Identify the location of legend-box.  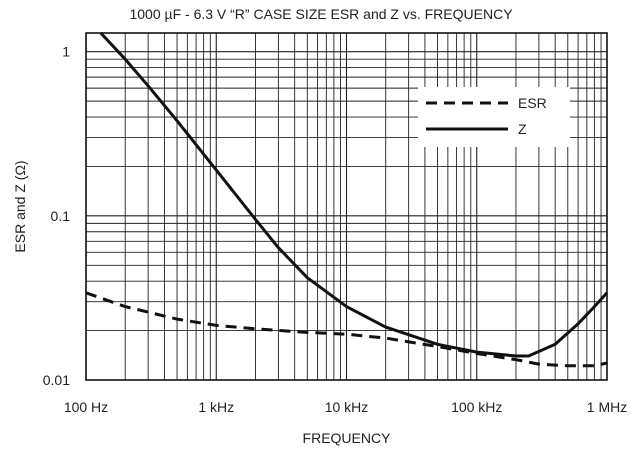
(494, 117).